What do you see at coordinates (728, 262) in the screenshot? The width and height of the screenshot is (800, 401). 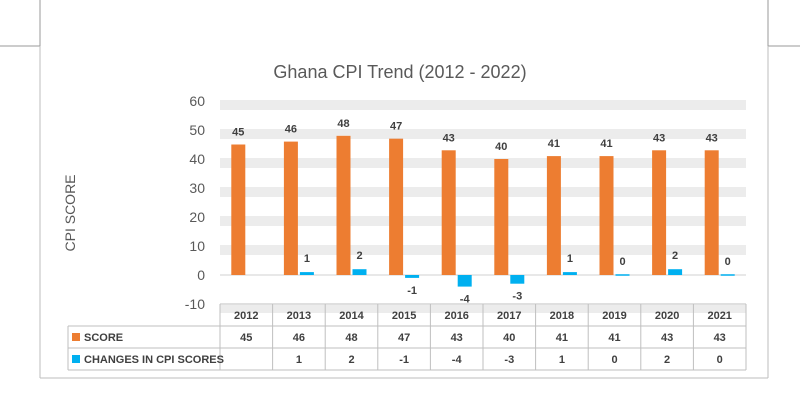 I see `data-label-change-2021: 0` at bounding box center [728, 262].